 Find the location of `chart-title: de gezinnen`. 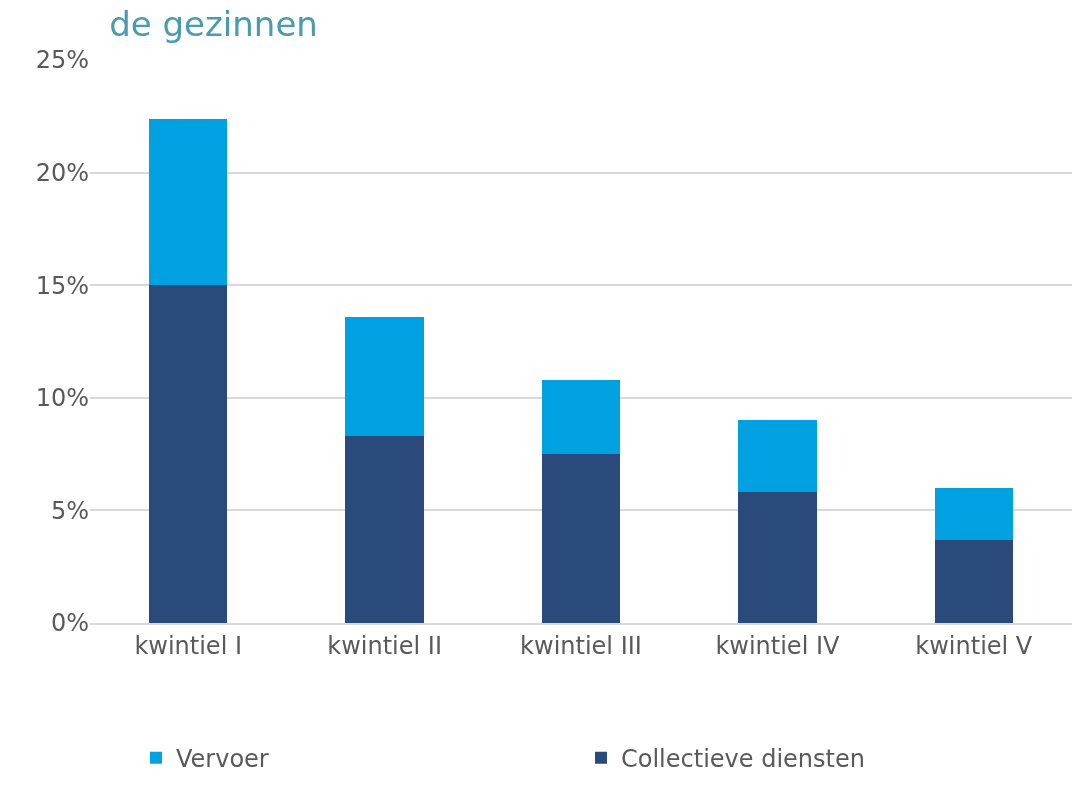

chart-title: de gezinnen is located at coordinates (213, 23).